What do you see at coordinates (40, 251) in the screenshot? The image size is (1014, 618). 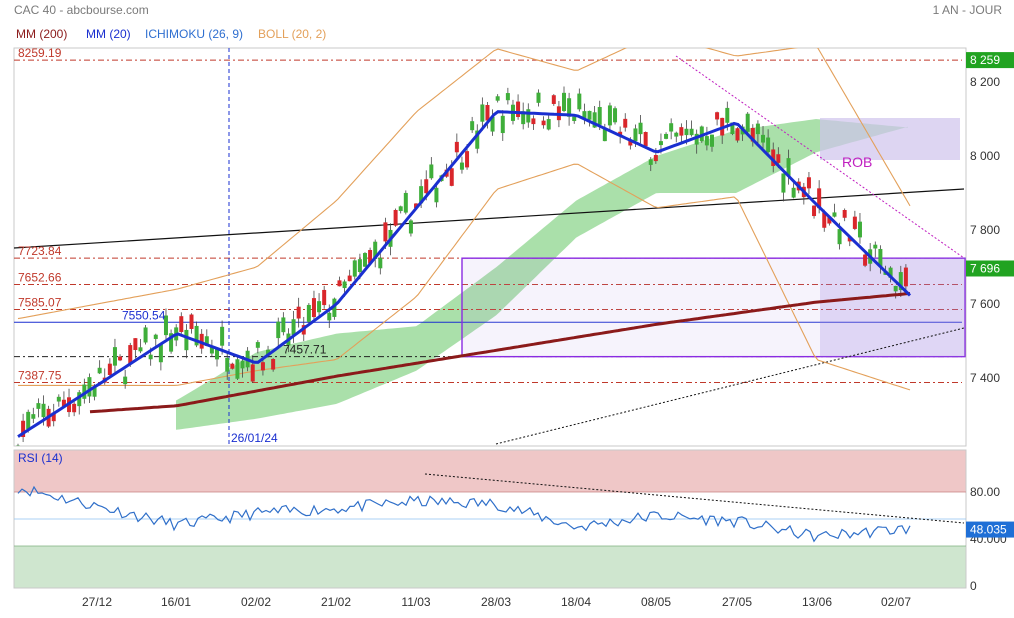 I see `level-label: 7723.84` at bounding box center [40, 251].